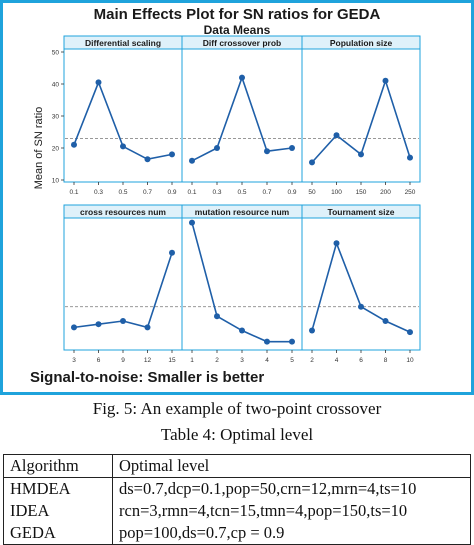 This screenshot has height=545, width=474. What do you see at coordinates (56, 53) in the screenshot?
I see `y-tick-label: 50` at bounding box center [56, 53].